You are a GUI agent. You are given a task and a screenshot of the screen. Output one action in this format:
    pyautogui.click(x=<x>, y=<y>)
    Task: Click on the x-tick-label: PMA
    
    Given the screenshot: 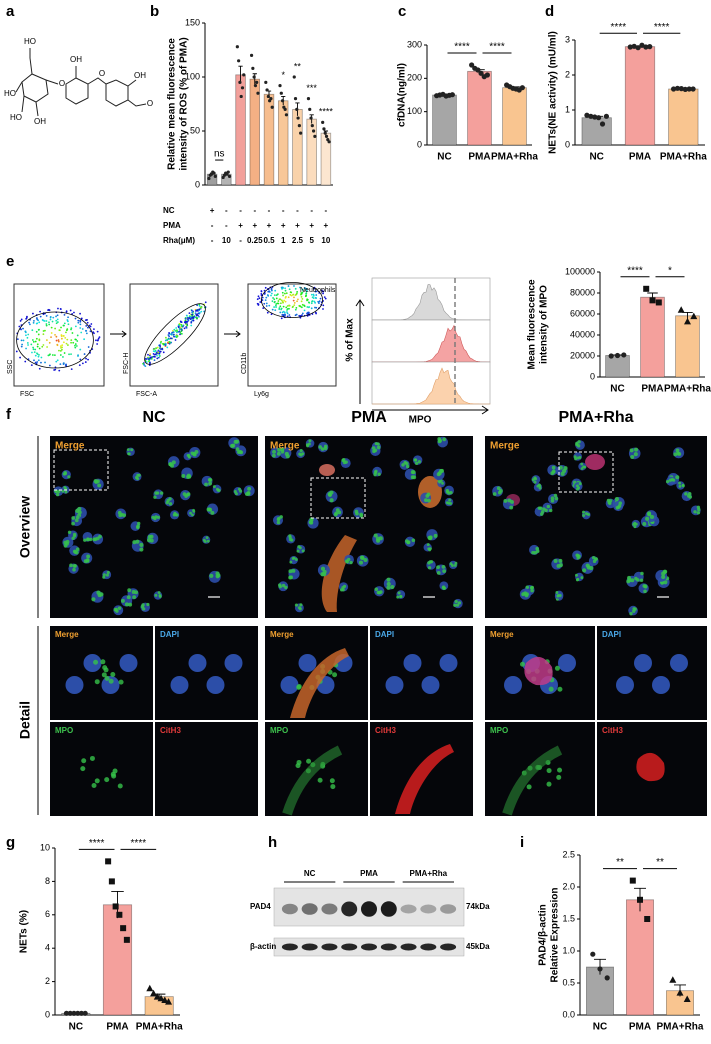 What is the action you would take?
    pyautogui.click(x=479, y=157)
    